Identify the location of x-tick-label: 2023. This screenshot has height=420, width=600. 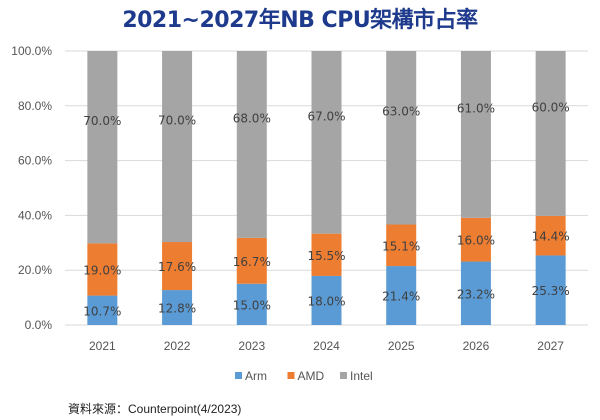
(251, 346).